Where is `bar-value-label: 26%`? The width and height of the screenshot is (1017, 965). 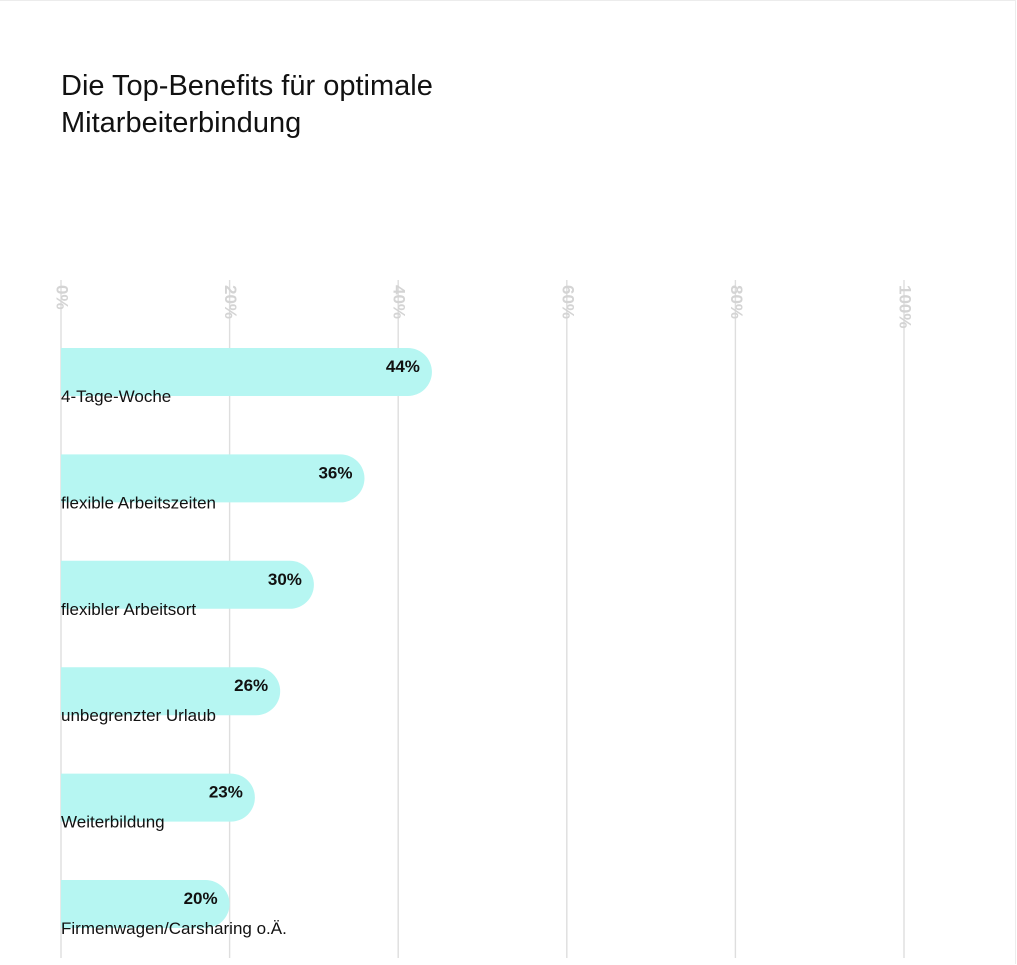 bar-value-label: 26% is located at coordinates (251, 685).